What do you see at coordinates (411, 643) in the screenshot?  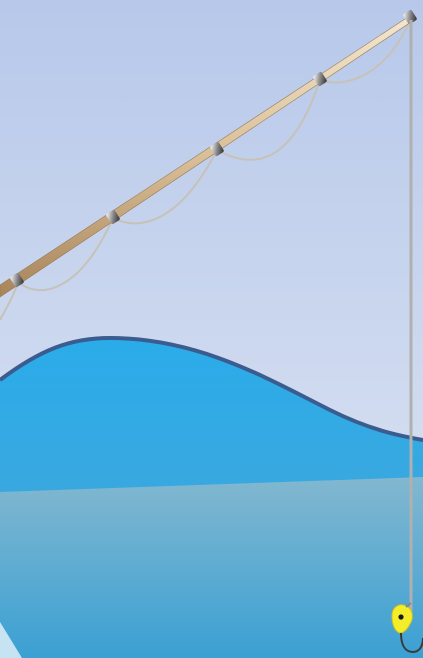 I see `hook-icon` at bounding box center [411, 643].